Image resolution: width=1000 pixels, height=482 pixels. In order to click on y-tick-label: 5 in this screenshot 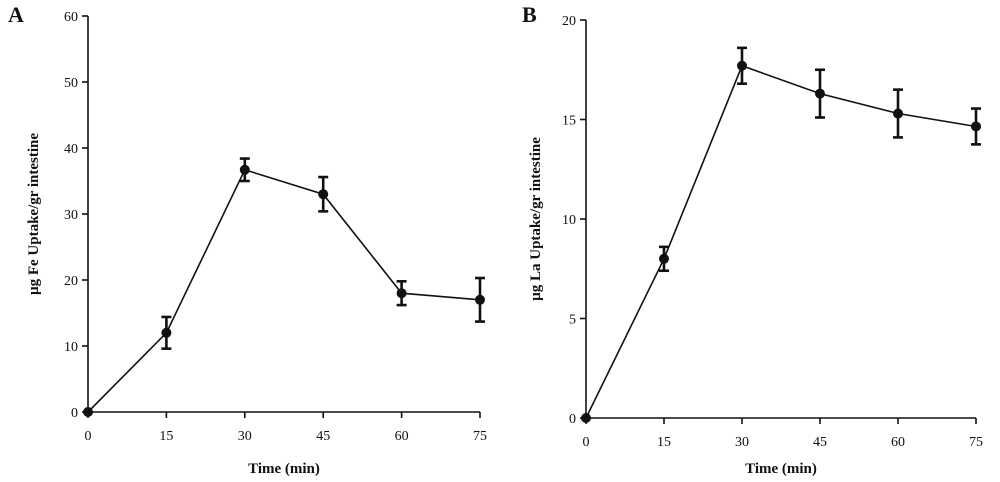, I will do `click(572, 320)`.